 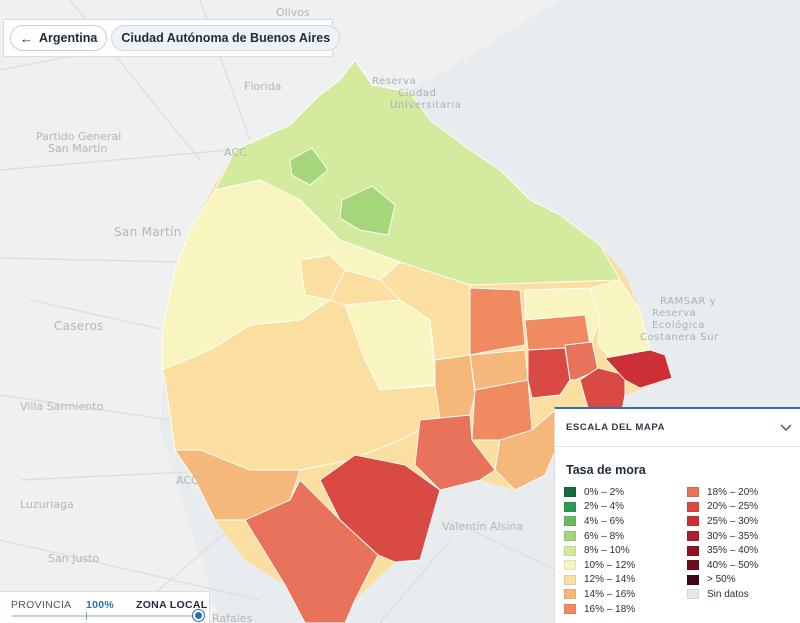 What do you see at coordinates (86, 616) in the screenshot?
I see `slider-tick` at bounding box center [86, 616].